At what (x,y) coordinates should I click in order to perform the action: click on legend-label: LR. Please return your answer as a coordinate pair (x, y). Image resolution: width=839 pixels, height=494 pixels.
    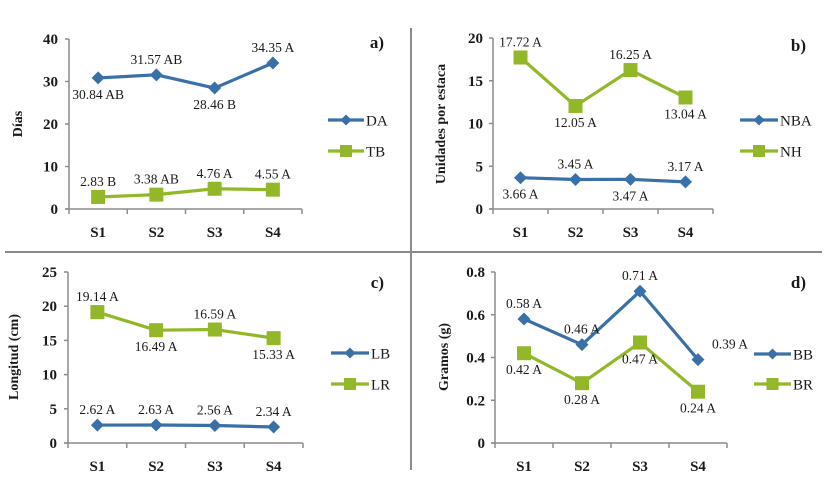
    Looking at the image, I should click on (380, 386).